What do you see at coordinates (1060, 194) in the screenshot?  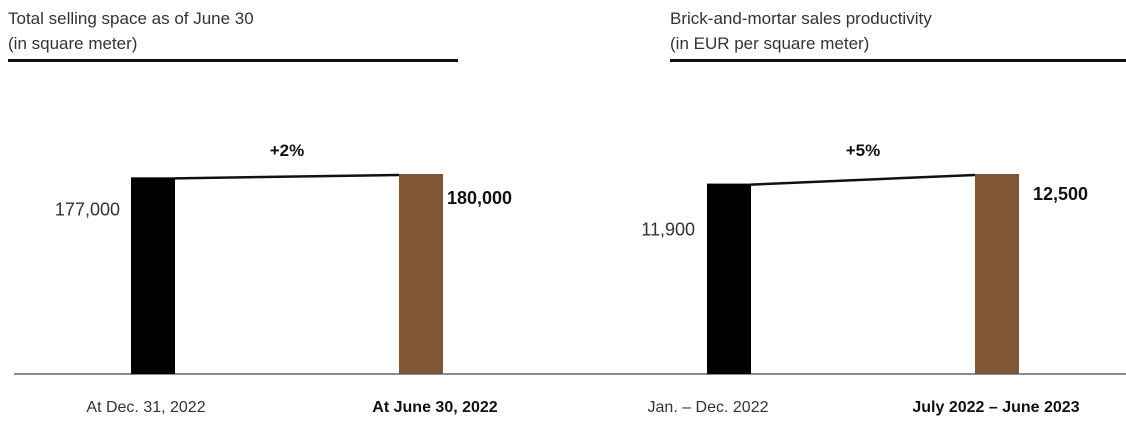 I see `value-label-right-2: 12,500` at bounding box center [1060, 194].